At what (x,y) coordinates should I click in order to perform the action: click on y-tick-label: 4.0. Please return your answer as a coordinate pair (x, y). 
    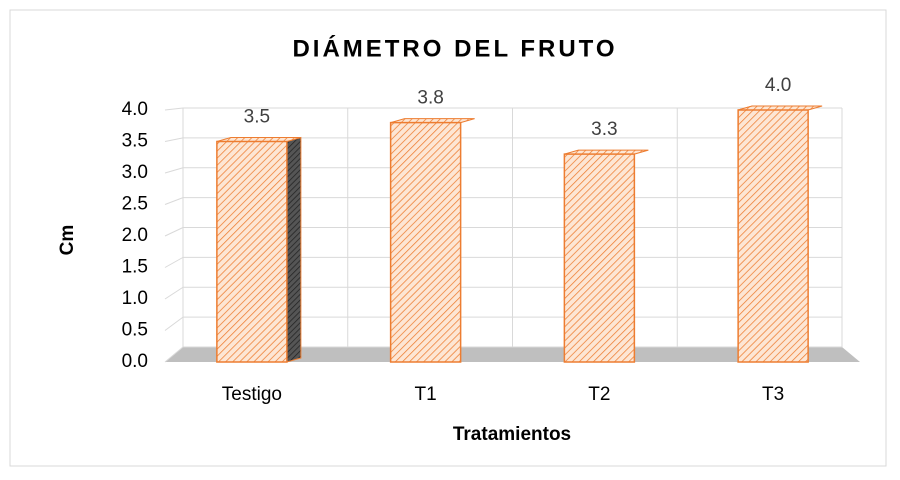
    Looking at the image, I should click on (135, 109).